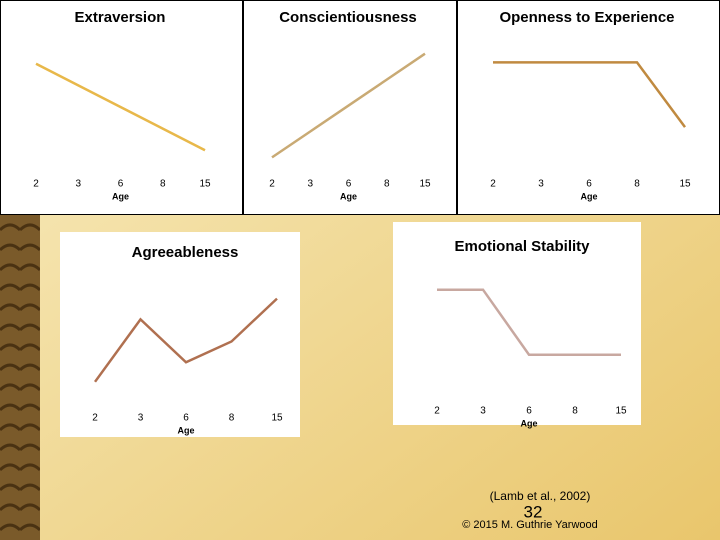  Describe the element at coordinates (185, 252) in the screenshot. I see `chart-title: Agreeableness` at that location.